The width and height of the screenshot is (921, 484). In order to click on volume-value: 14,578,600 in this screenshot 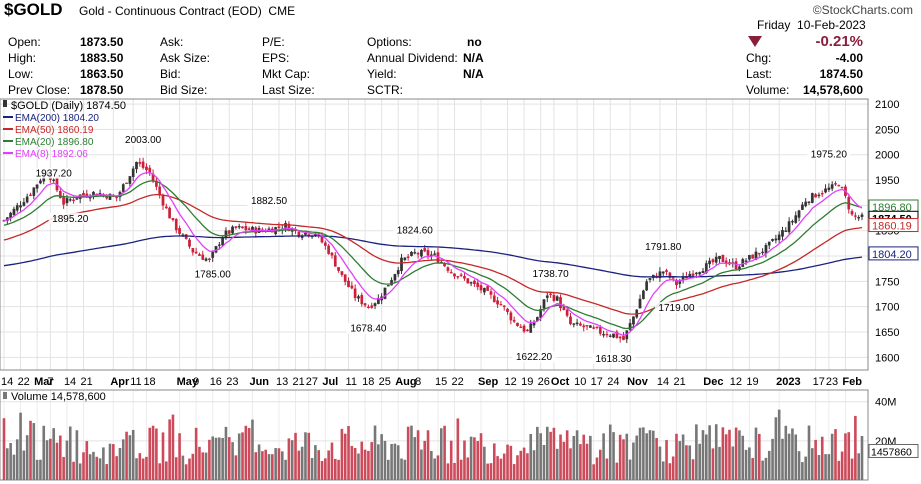, I will do `click(832, 90)`.